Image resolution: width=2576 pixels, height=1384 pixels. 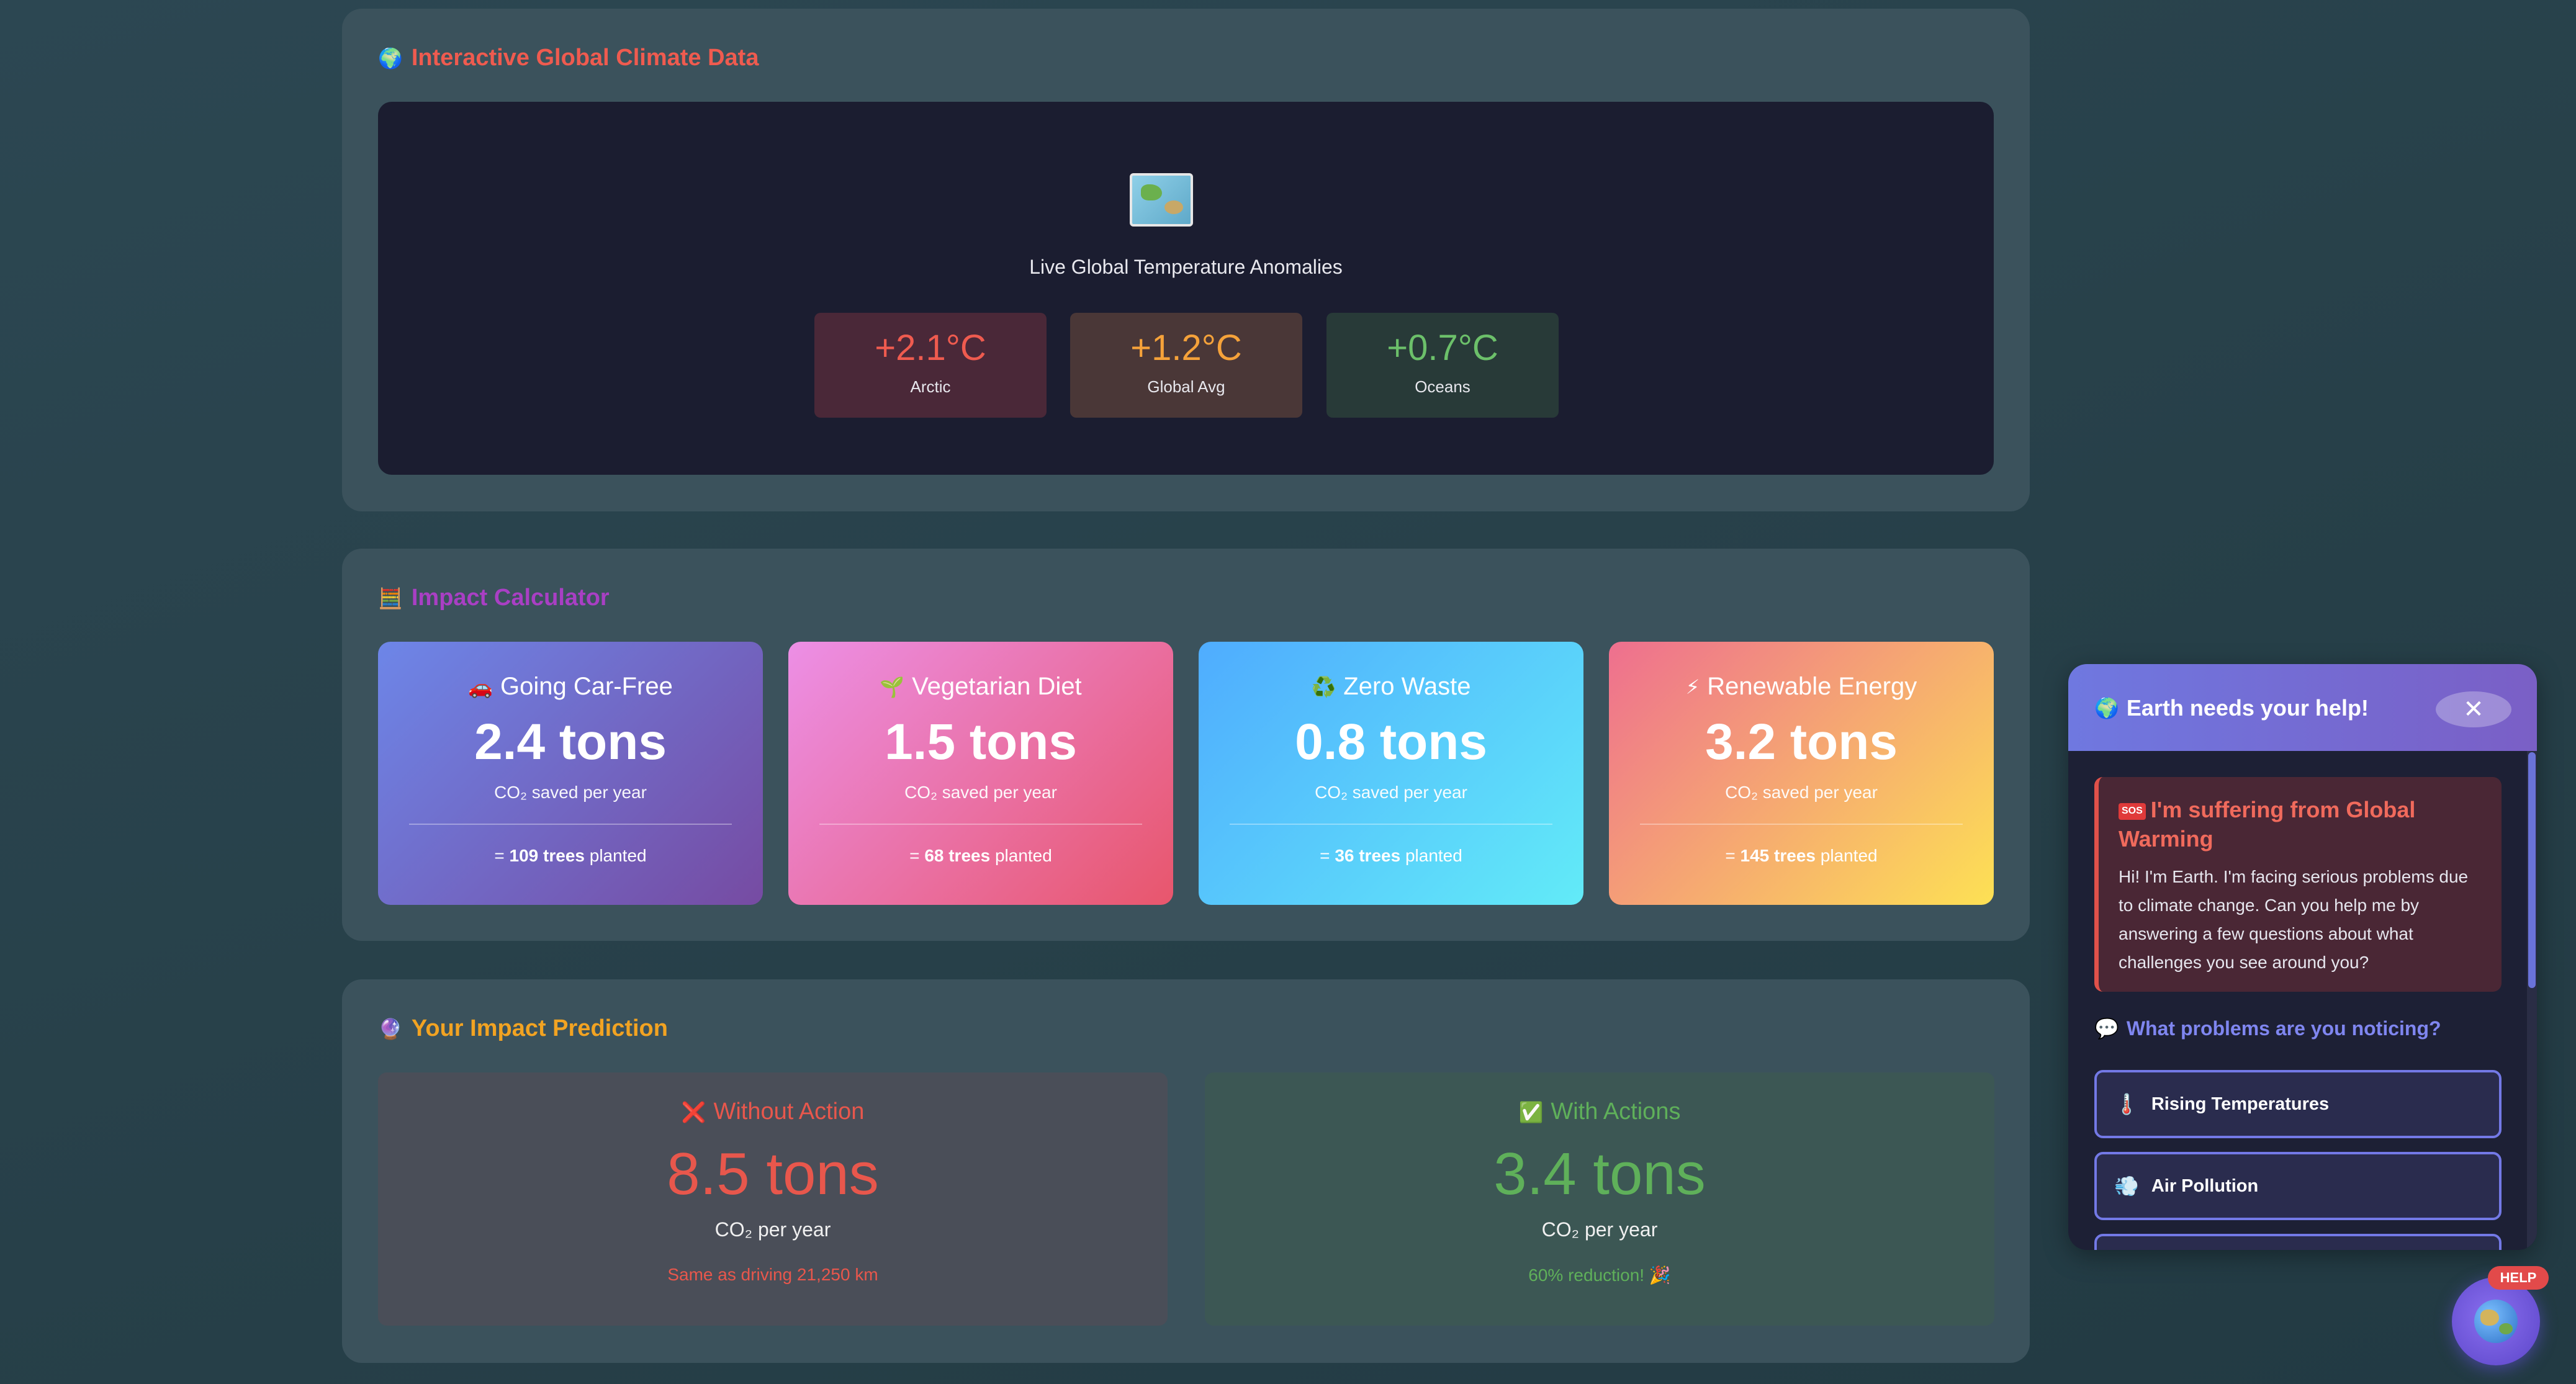 I want to click on option-label: Rising Temperatures, so click(x=2240, y=1104).